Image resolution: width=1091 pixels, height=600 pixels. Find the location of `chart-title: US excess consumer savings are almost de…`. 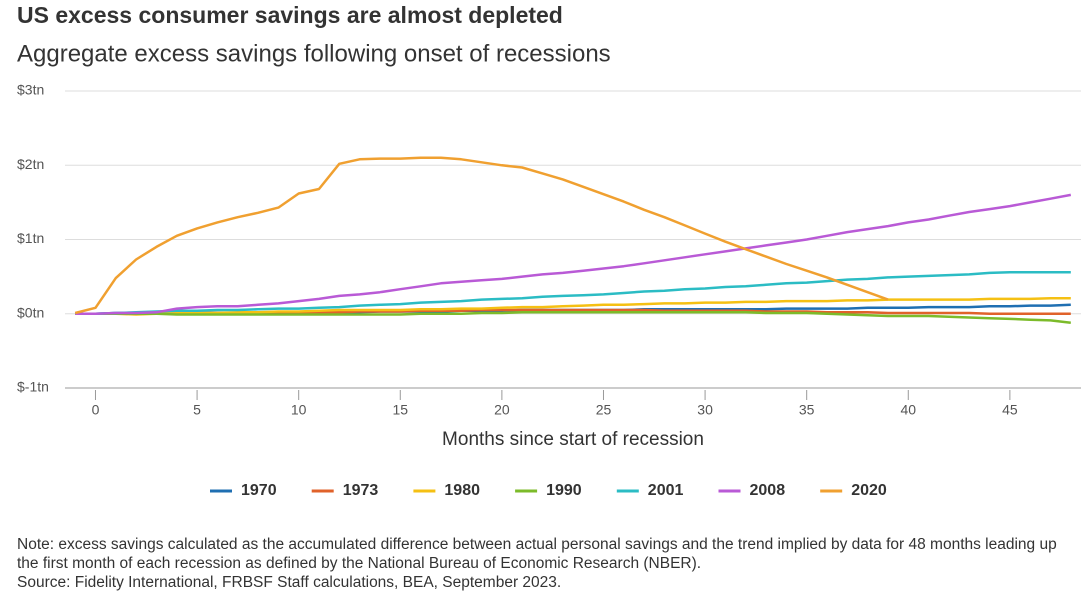

chart-title: US excess consumer savings are almost de… is located at coordinates (290, 15).